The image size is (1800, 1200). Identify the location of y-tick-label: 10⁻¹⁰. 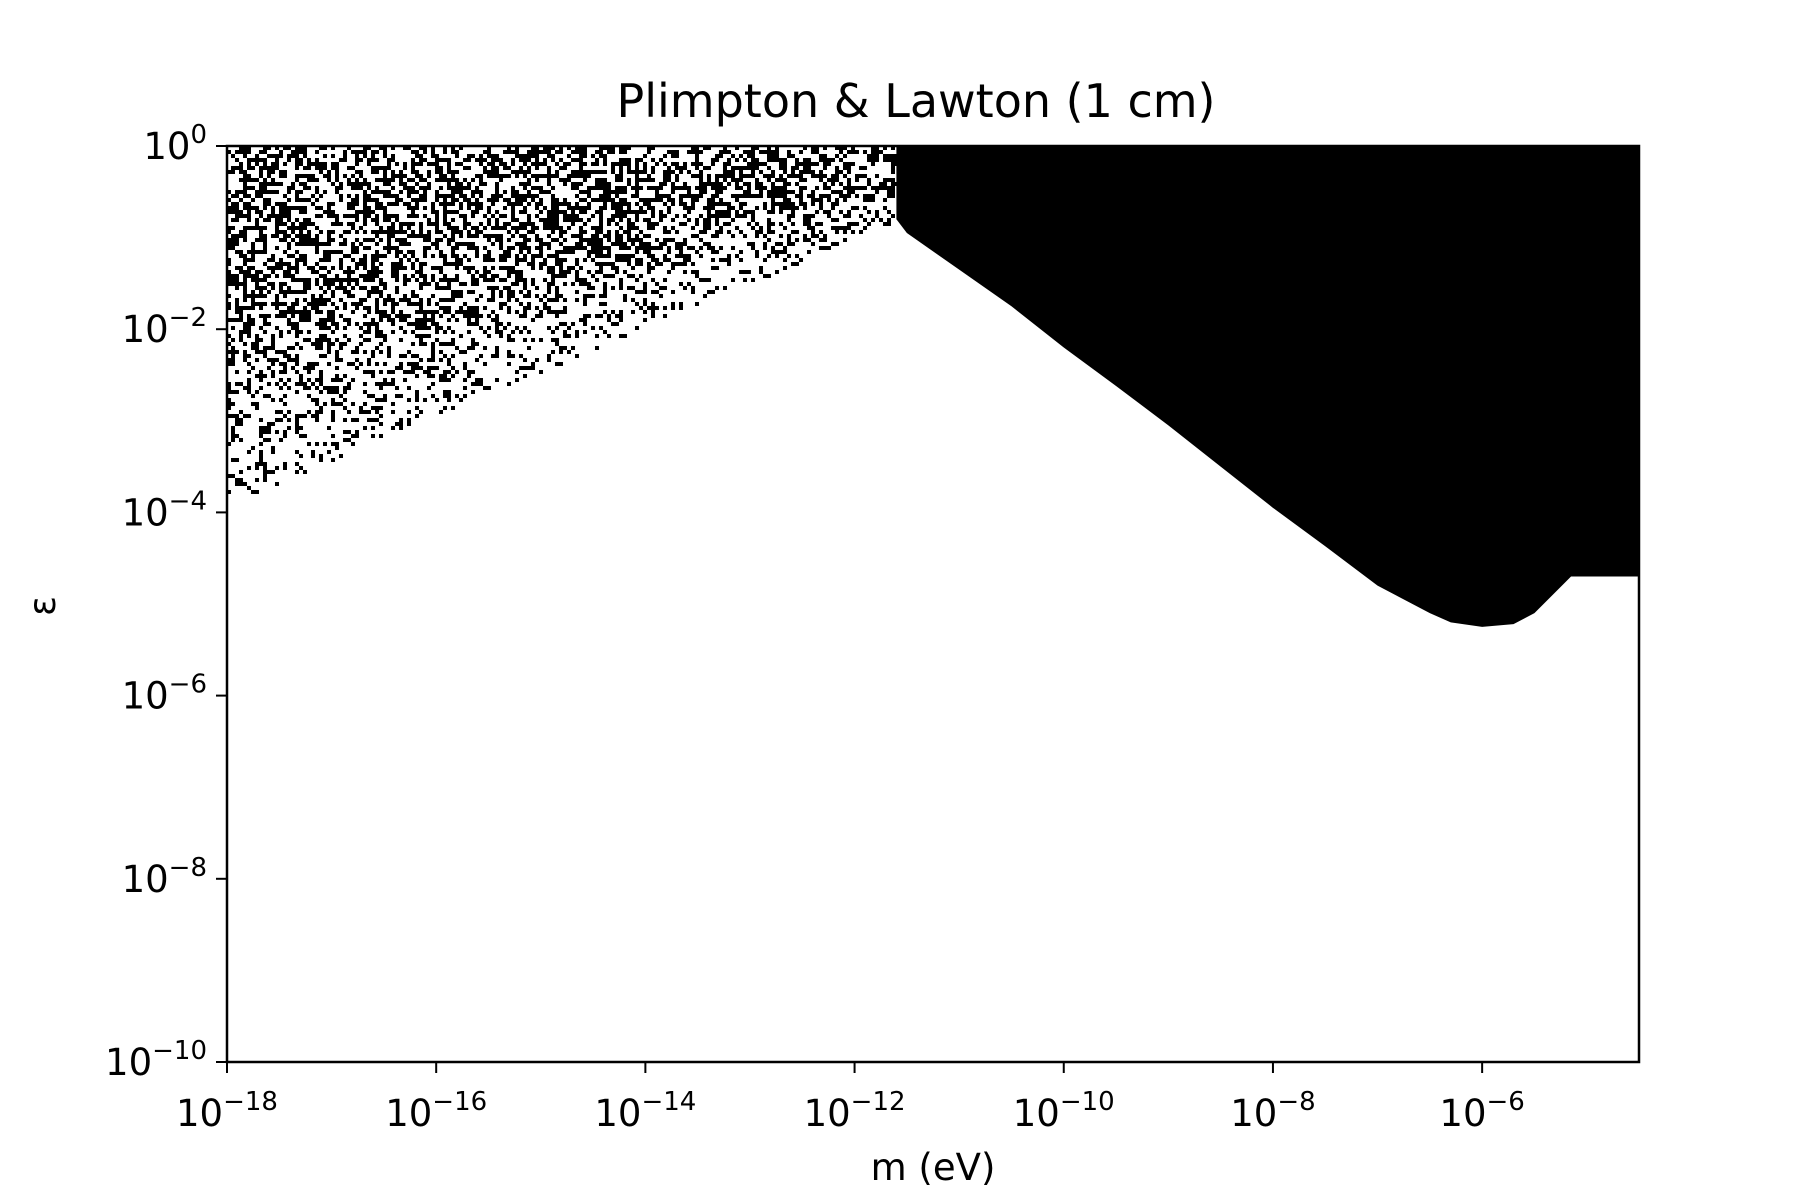
(156, 1060).